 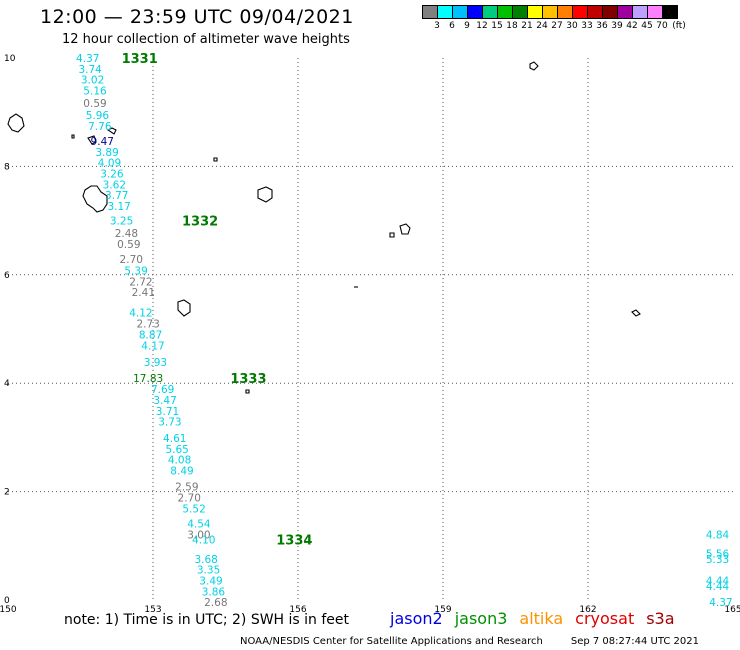 I want to click on wave-height-value: 3.62, so click(x=114, y=185).